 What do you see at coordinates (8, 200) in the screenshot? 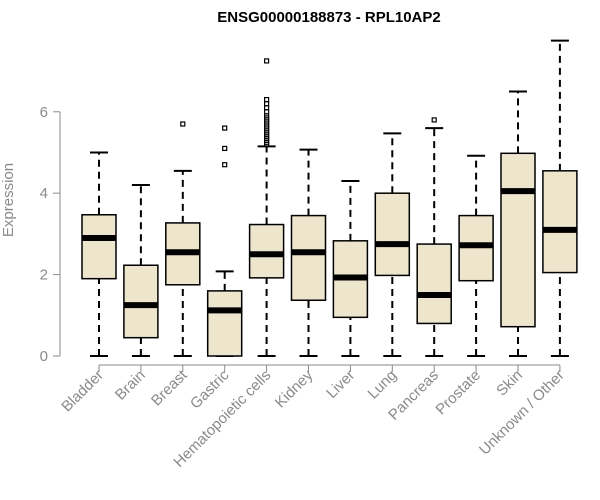
I see `y-axis-label: Expression` at bounding box center [8, 200].